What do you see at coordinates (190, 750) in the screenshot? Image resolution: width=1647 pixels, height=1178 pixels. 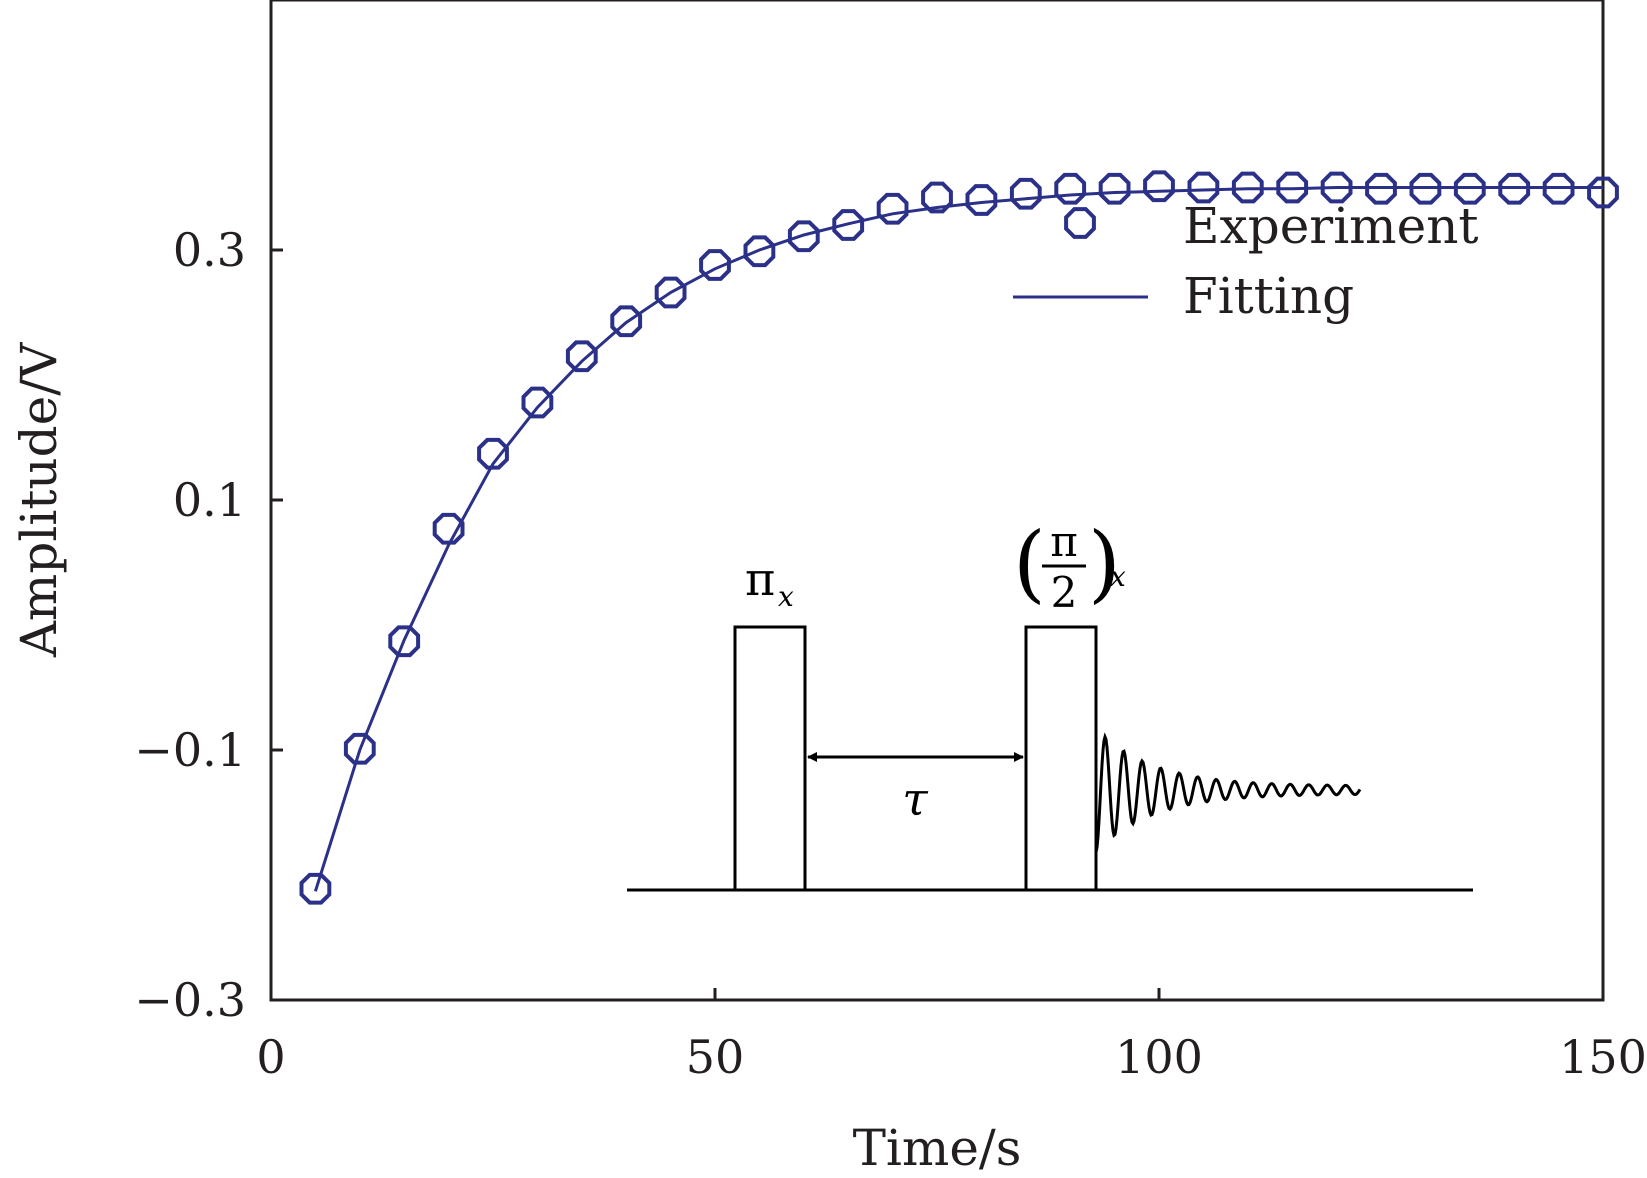 I see `y-tick-label: −0.1` at bounding box center [190, 750].